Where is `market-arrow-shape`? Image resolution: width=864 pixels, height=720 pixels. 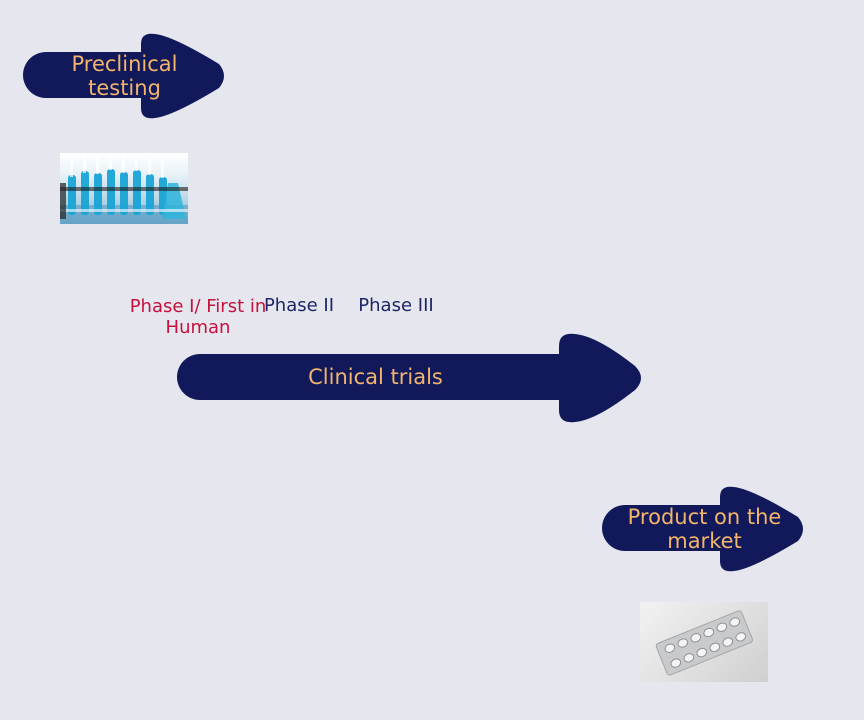
market-arrow-shape is located at coordinates (702, 529).